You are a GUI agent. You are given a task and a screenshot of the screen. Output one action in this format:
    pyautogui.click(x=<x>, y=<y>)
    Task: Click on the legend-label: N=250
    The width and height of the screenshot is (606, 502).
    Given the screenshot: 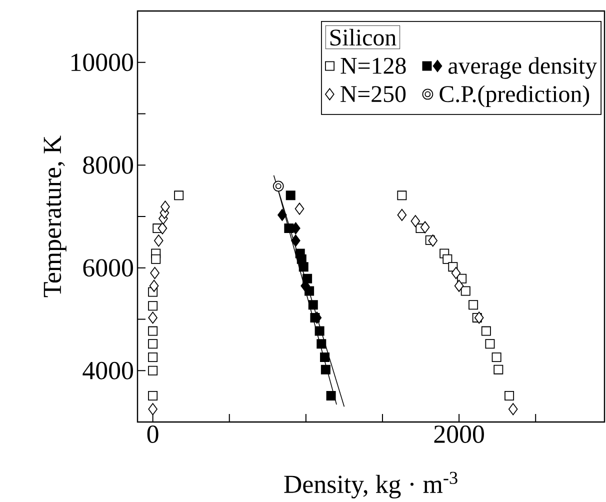 What is the action you would take?
    pyautogui.click(x=373, y=94)
    